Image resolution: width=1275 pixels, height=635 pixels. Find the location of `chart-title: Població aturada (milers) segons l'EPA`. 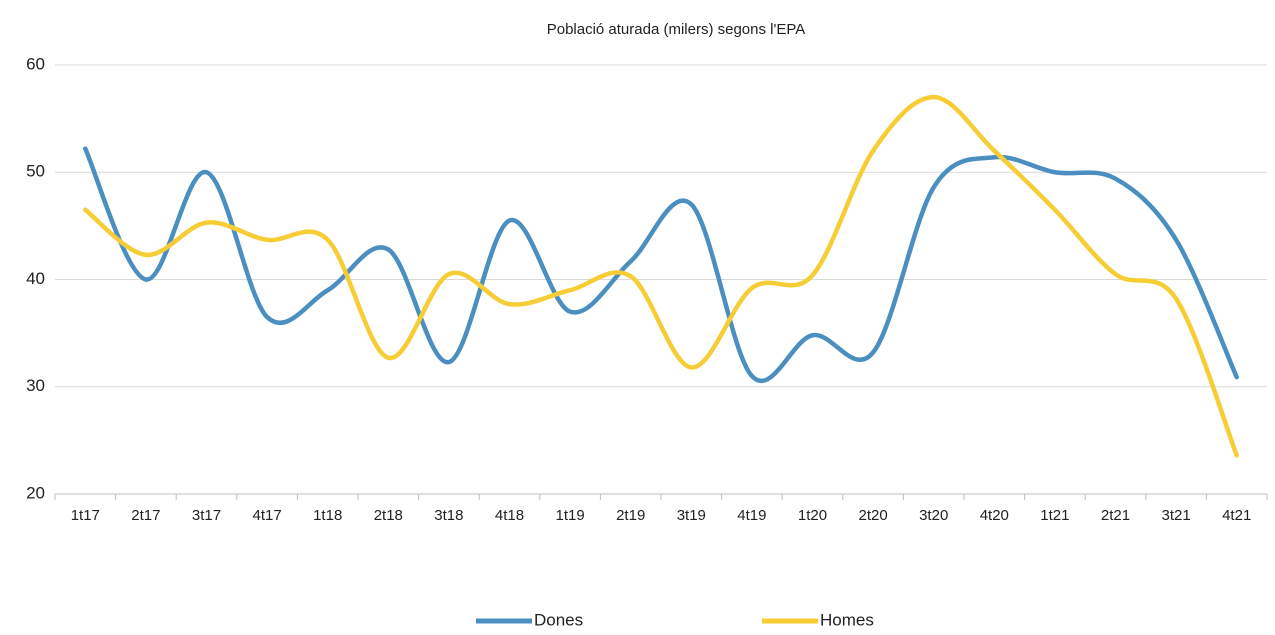

chart-title: Població aturada (milers) segons l'EPA is located at coordinates (676, 29).